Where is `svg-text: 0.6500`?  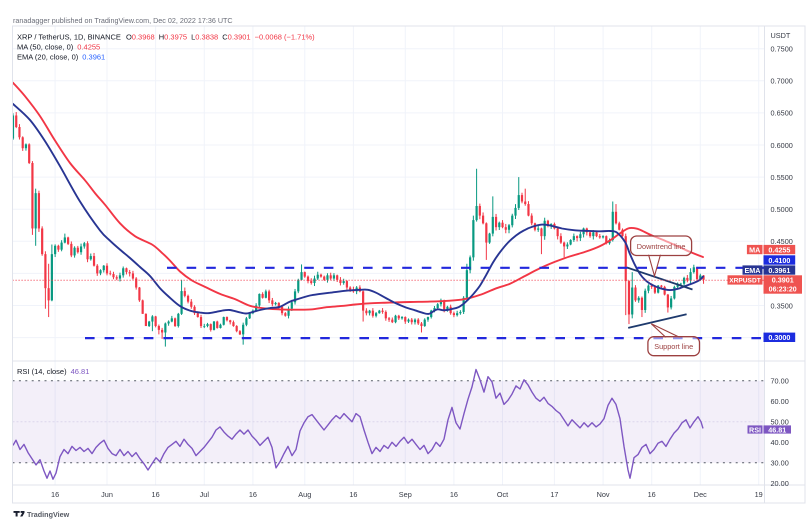 svg-text: 0.6500 is located at coordinates (782, 113).